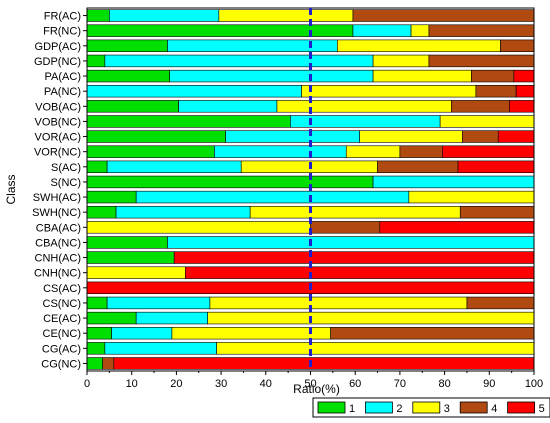 This screenshot has width=550, height=423. Describe the element at coordinates (399, 409) in the screenshot. I see `legend-label-2: 2` at that location.